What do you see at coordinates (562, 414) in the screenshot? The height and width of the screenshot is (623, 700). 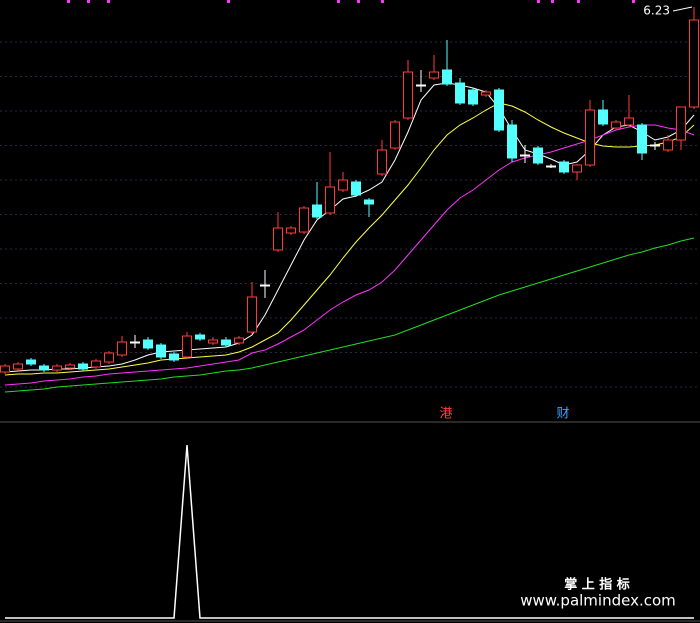 I see `signal-label: 财` at bounding box center [562, 414].